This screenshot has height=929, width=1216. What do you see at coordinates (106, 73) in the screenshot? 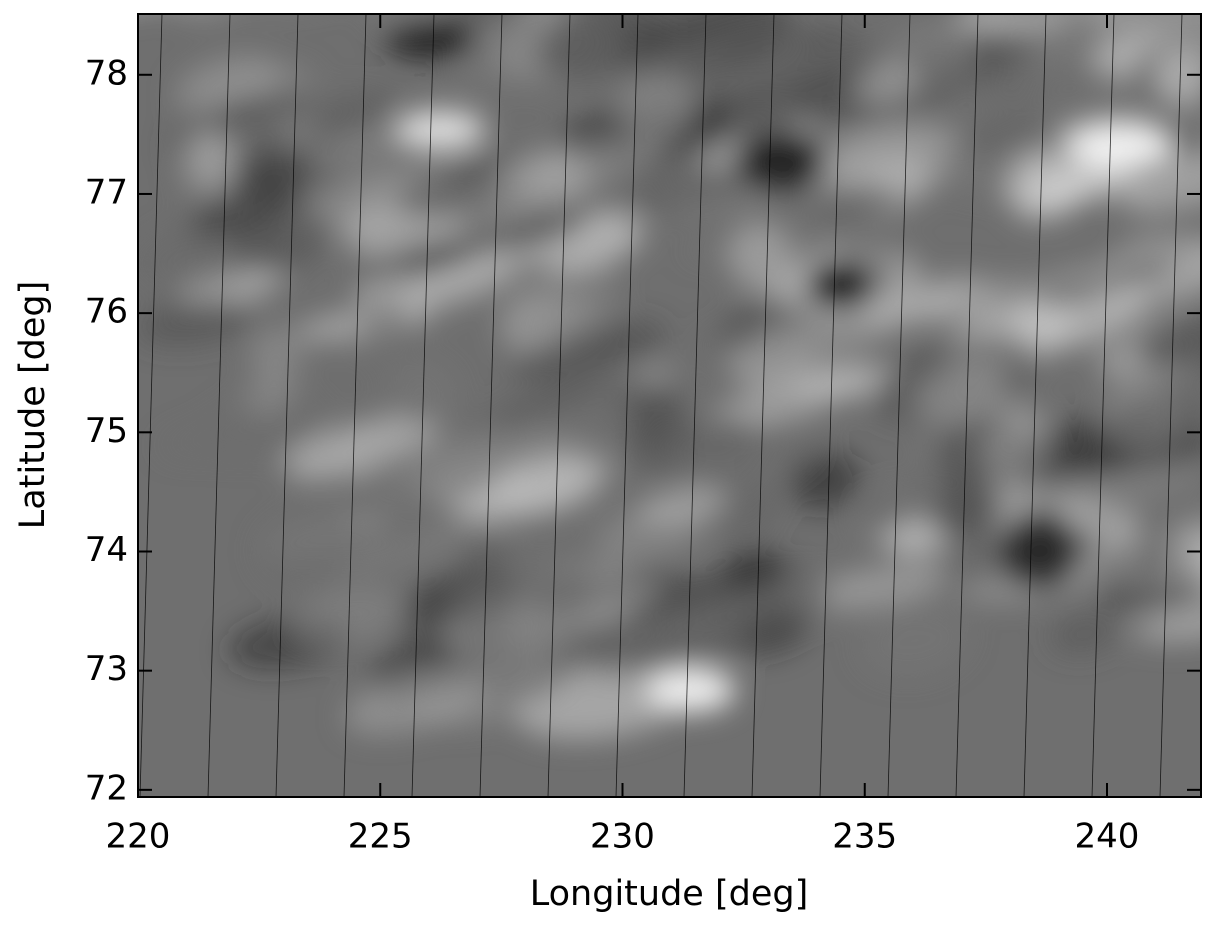
I see `y-tick-label: 78` at bounding box center [106, 73].